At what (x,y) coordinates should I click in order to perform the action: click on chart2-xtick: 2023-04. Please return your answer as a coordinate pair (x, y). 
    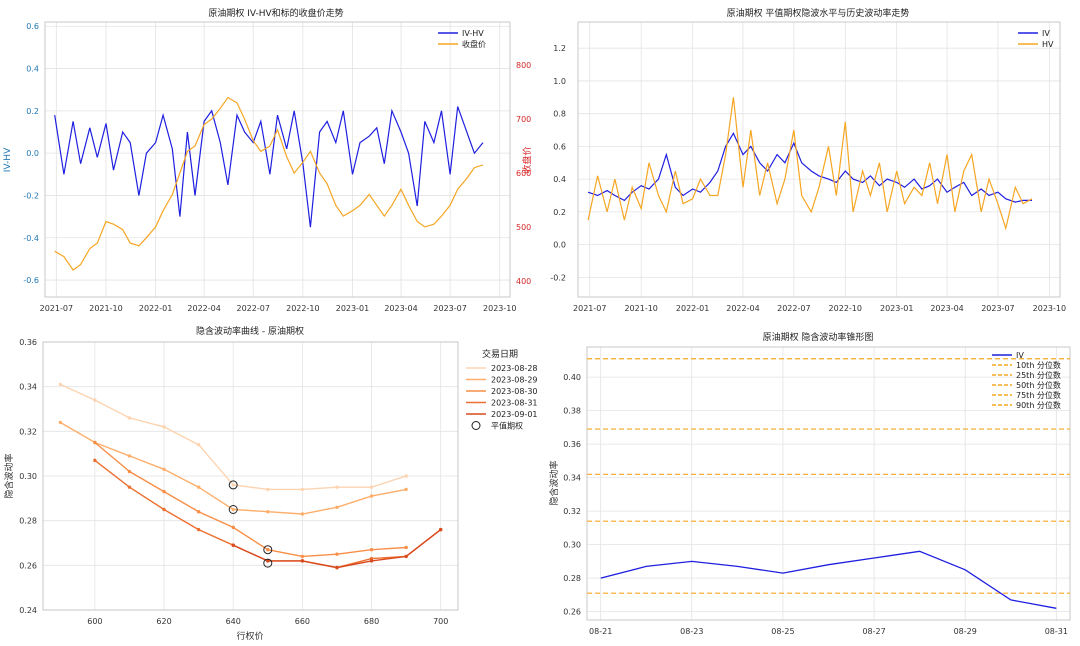
    Looking at the image, I should click on (946, 308).